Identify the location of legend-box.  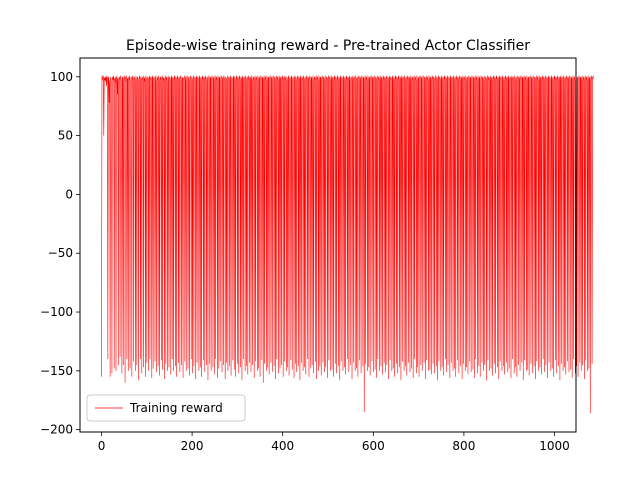
(166, 408).